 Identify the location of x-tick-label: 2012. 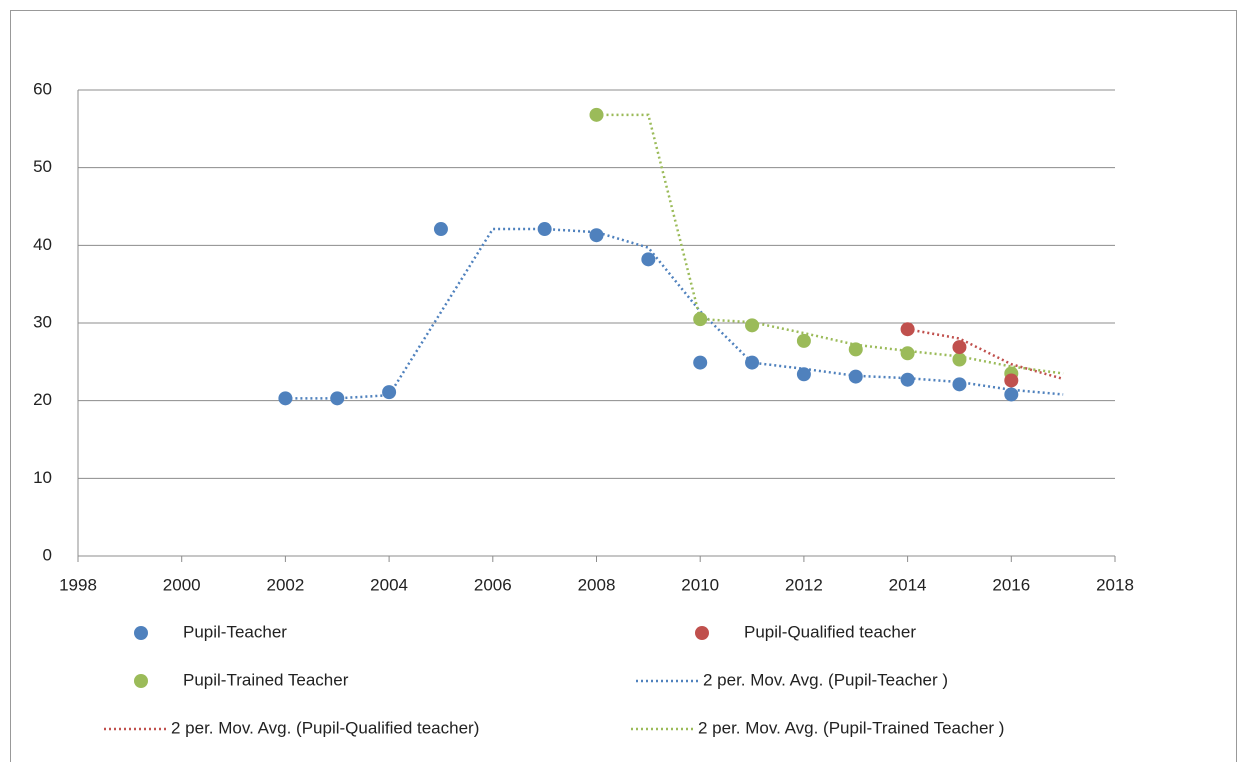
(804, 584).